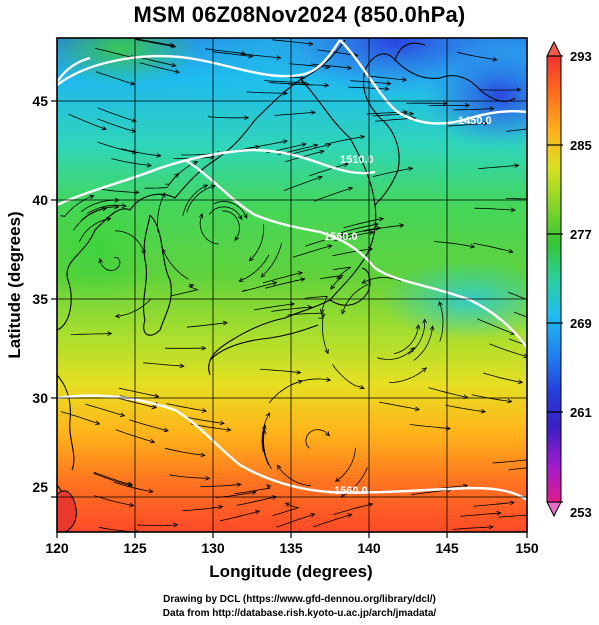  I want to click on colorbar-tick-label: 269, so click(581, 323).